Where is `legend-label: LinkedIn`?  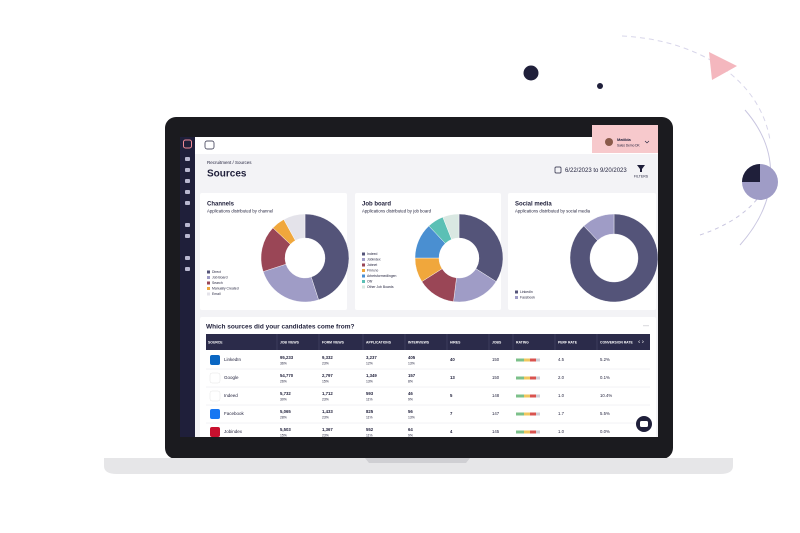 legend-label: LinkedIn is located at coordinates (526, 292).